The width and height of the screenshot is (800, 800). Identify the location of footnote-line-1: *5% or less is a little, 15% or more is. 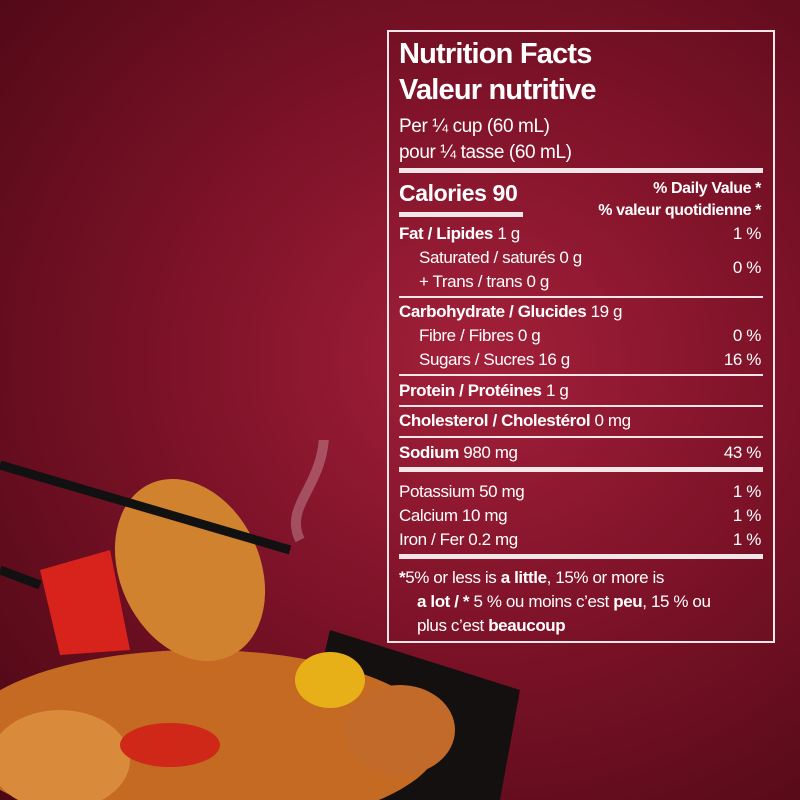
(532, 577).